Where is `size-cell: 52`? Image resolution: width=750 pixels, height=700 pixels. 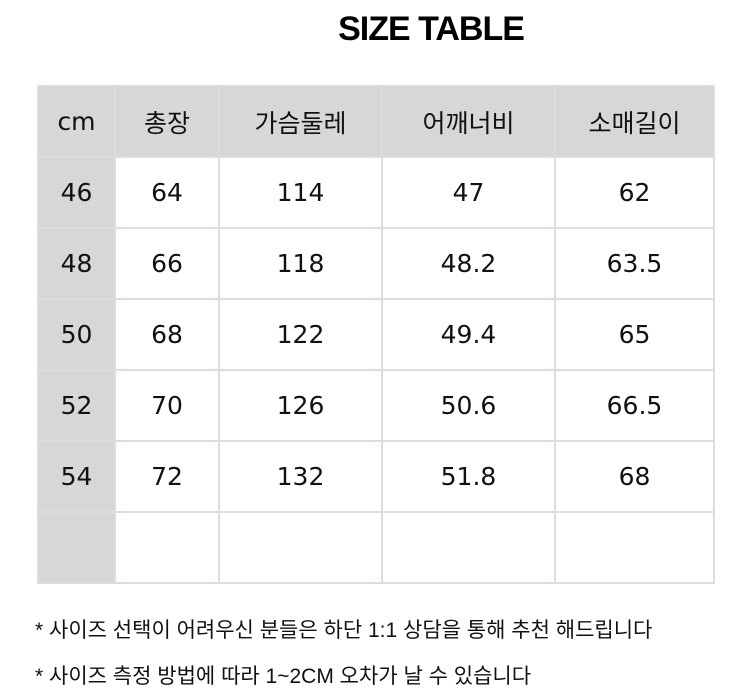
size-cell: 52 is located at coordinates (76, 405).